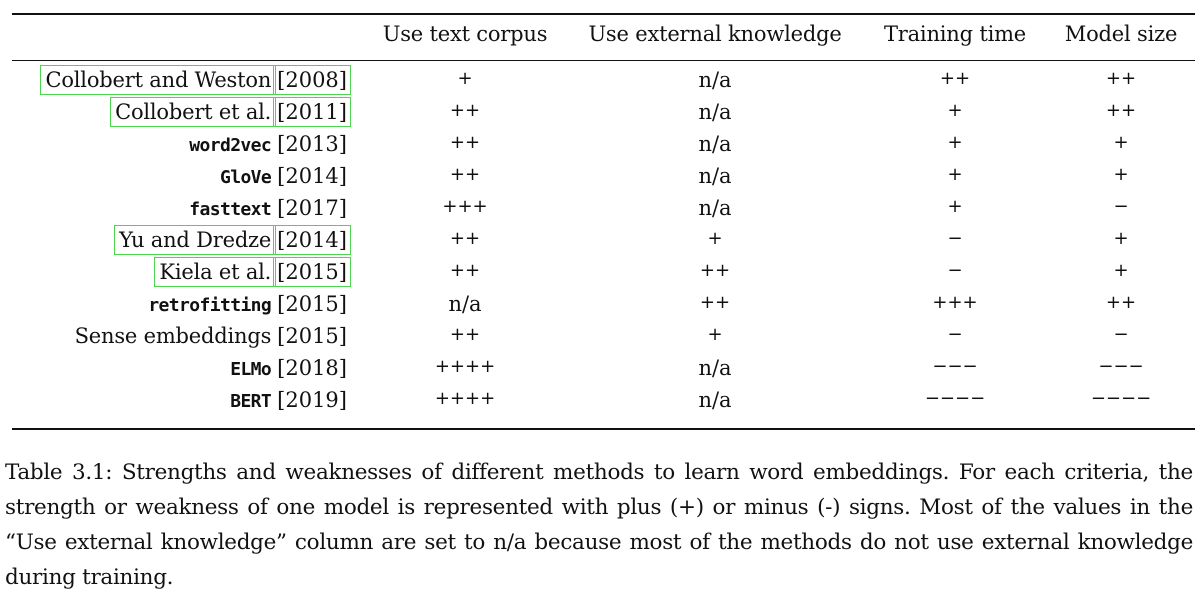  Describe the element at coordinates (312, 112) in the screenshot. I see `citation-year: [2011]` at that location.